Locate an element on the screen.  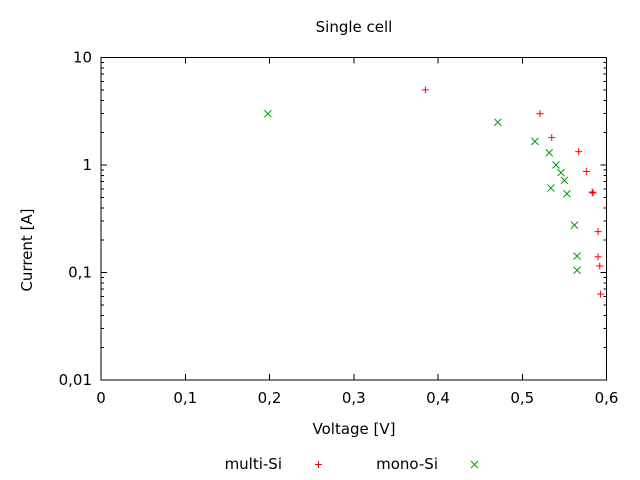
chart-title: Single cell is located at coordinates (354, 27).